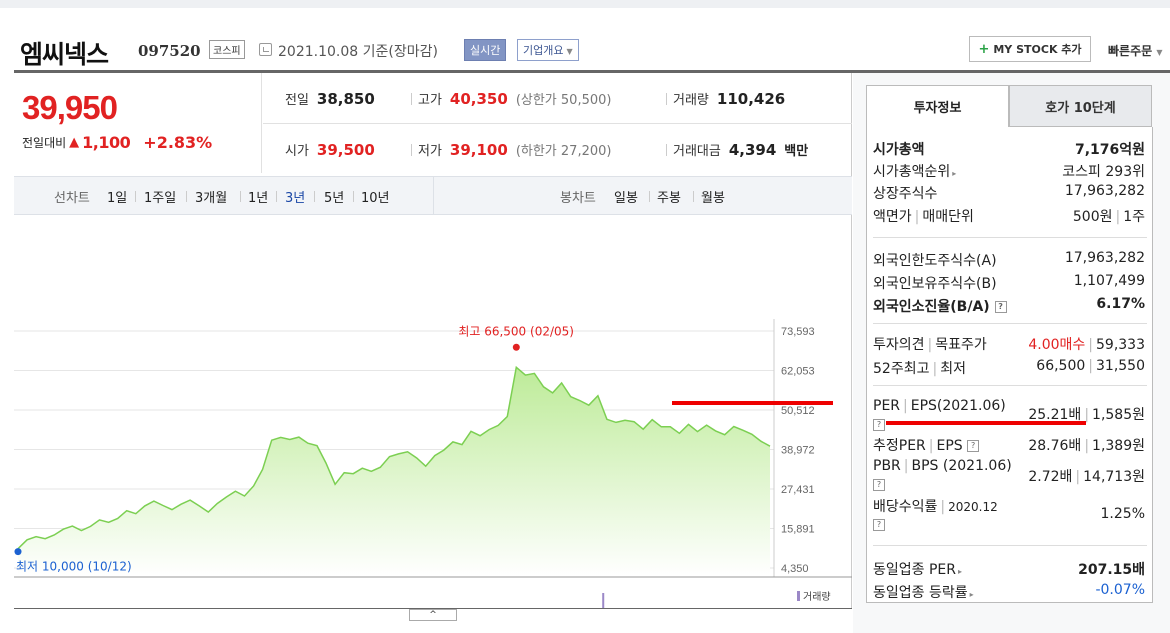 The image size is (1170, 633). I want to click on rank-label-text: 시가총액순위, so click(912, 172).